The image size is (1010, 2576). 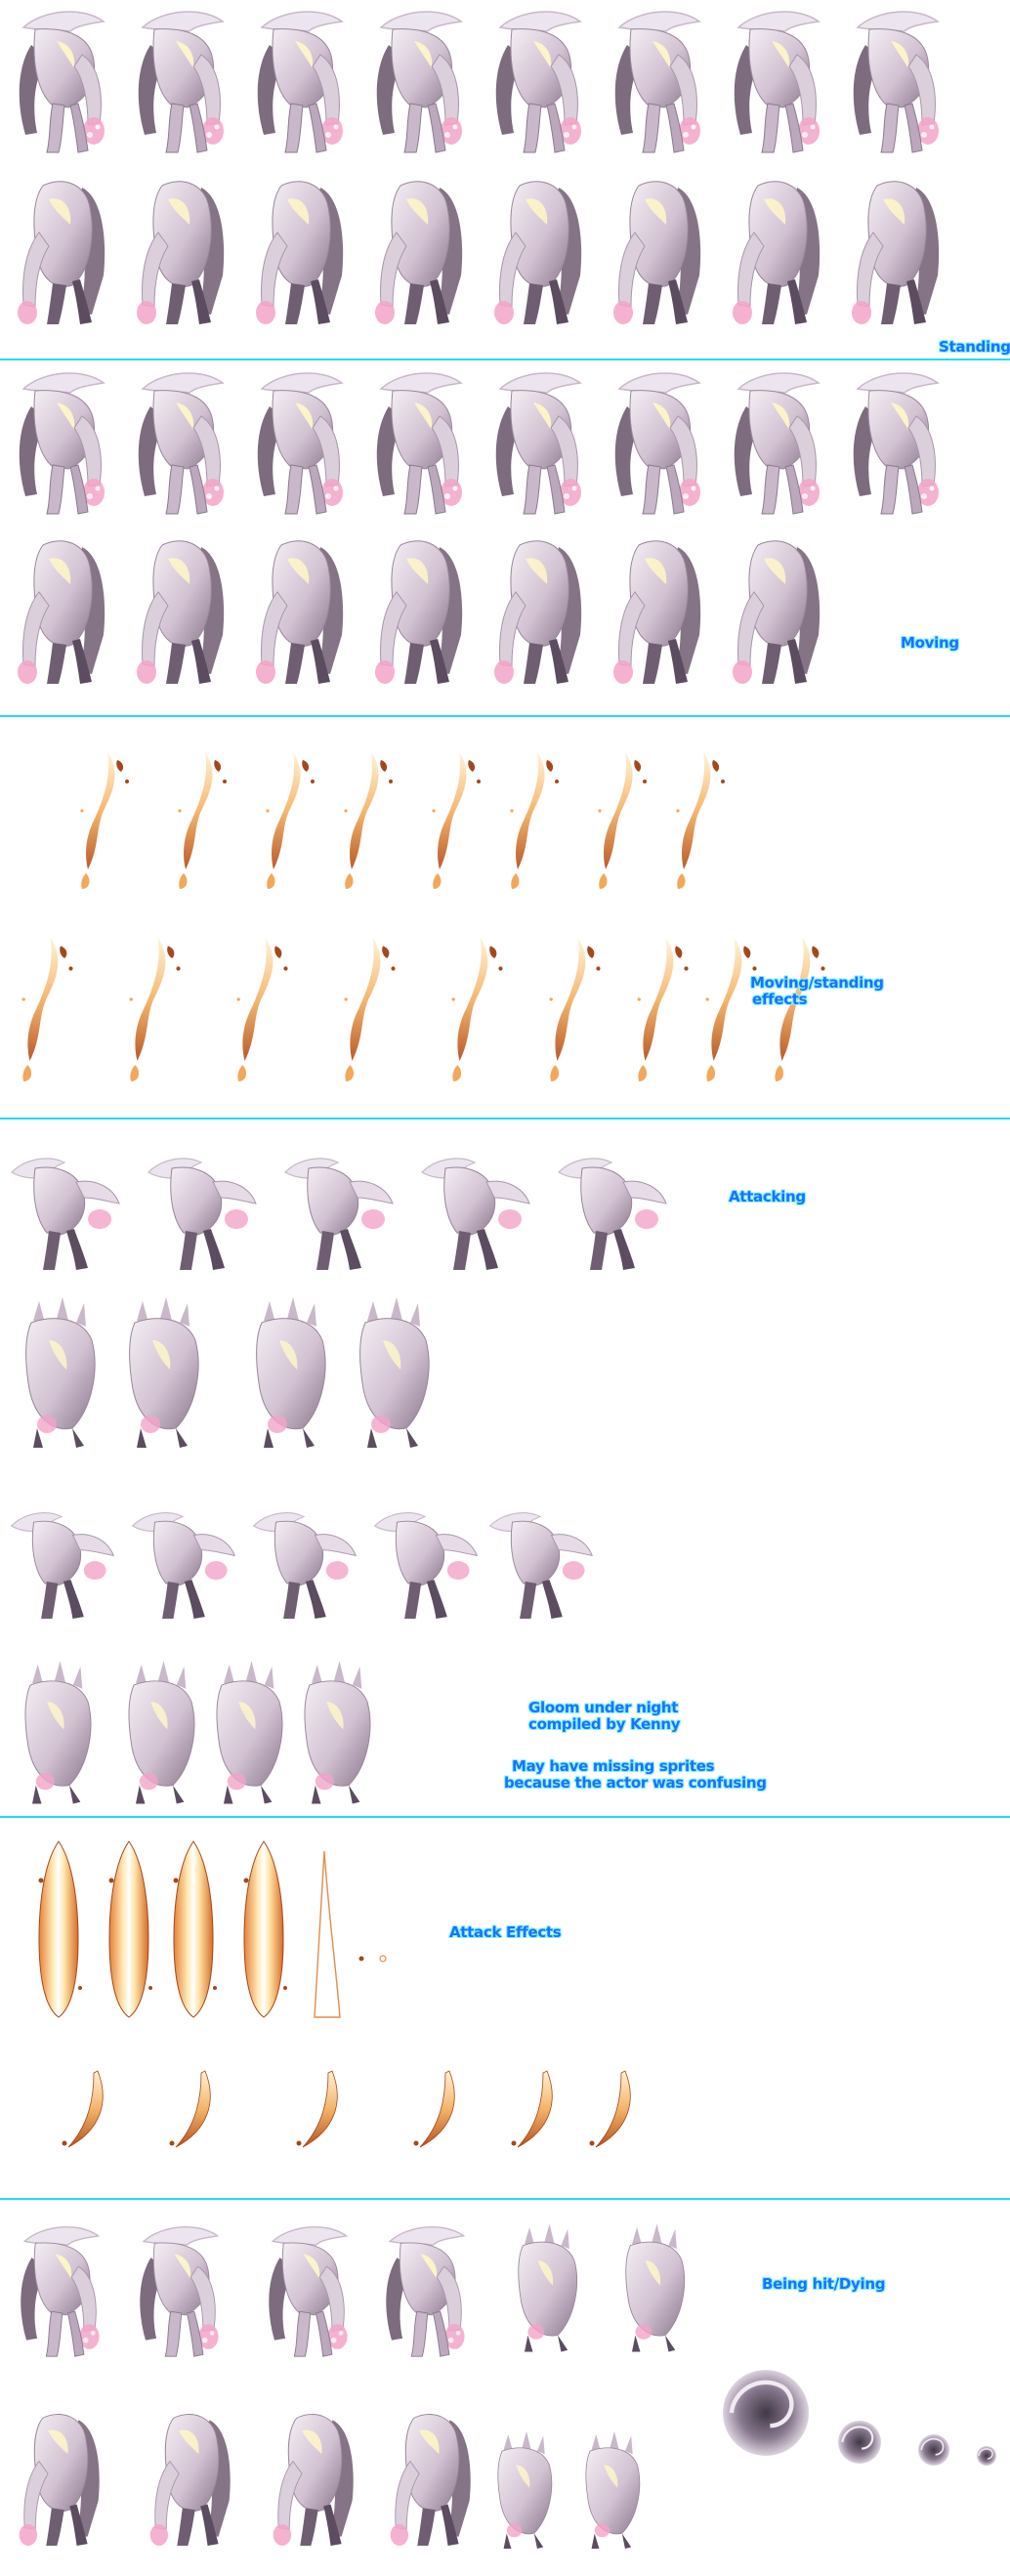 I want to click on standing-label: Standing, so click(x=974, y=347).